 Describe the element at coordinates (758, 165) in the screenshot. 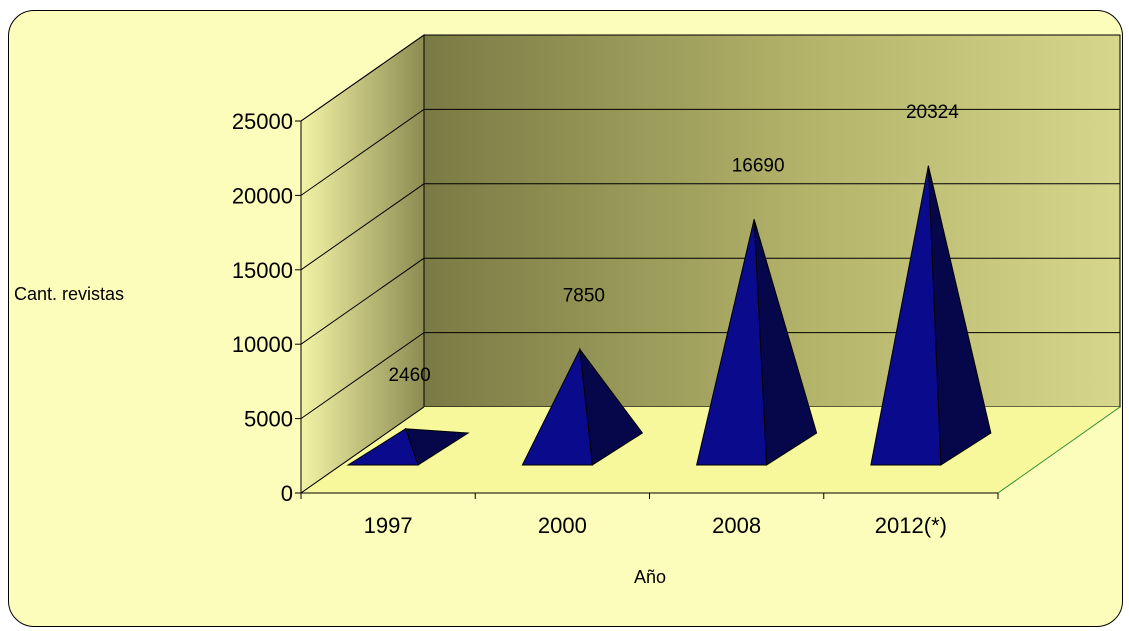

I see `data-label: 16690` at that location.